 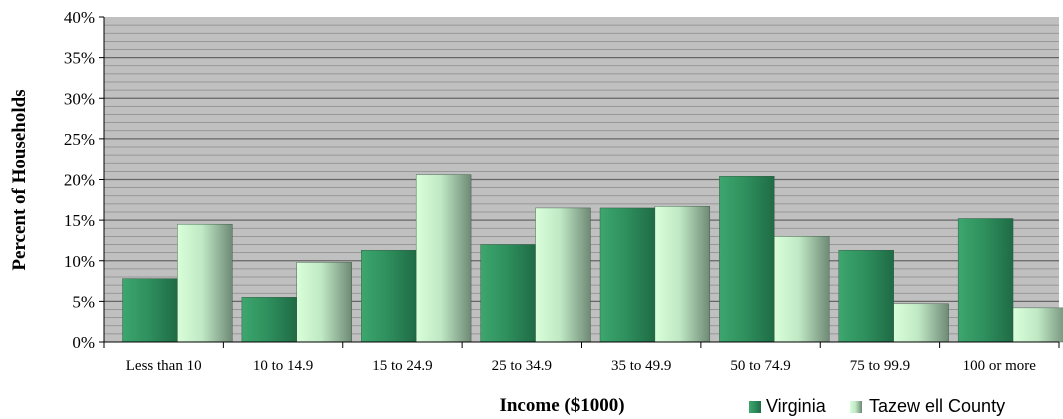 I want to click on x-category-label: 15 to 24.9, so click(x=402, y=366).